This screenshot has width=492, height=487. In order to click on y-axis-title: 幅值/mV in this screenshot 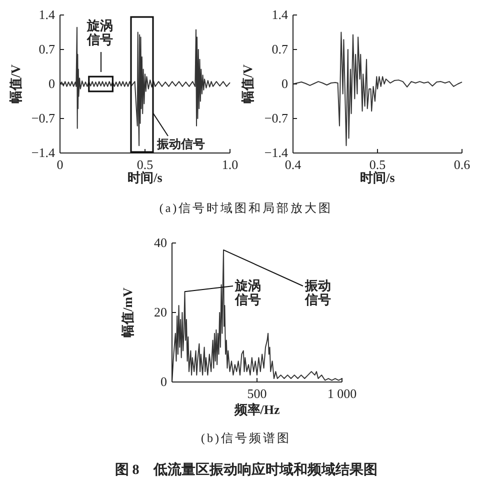, I will do `click(127, 312)`.